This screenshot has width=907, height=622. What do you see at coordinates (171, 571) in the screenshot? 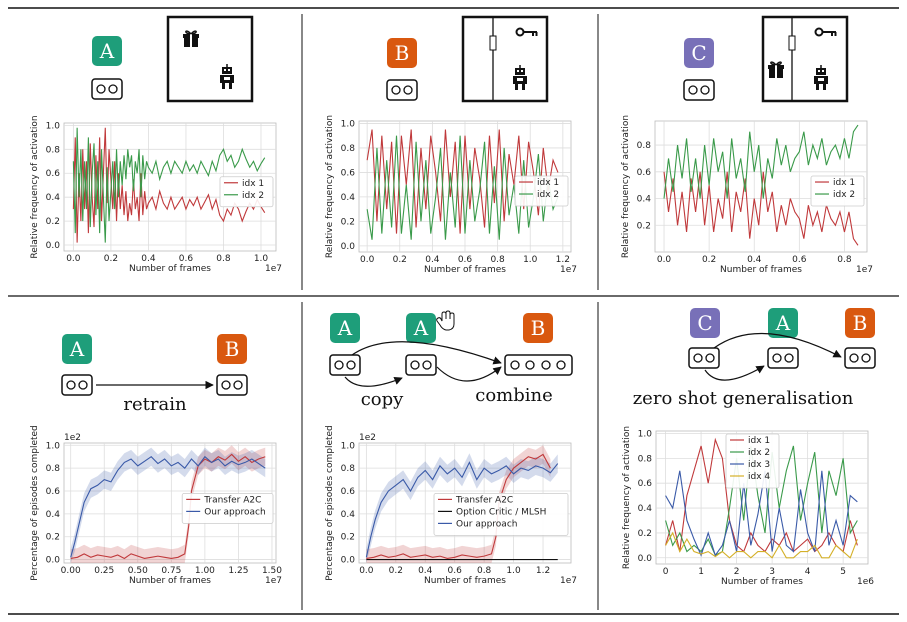
I see `x-tick-label: 0.75` at bounding box center [171, 571].